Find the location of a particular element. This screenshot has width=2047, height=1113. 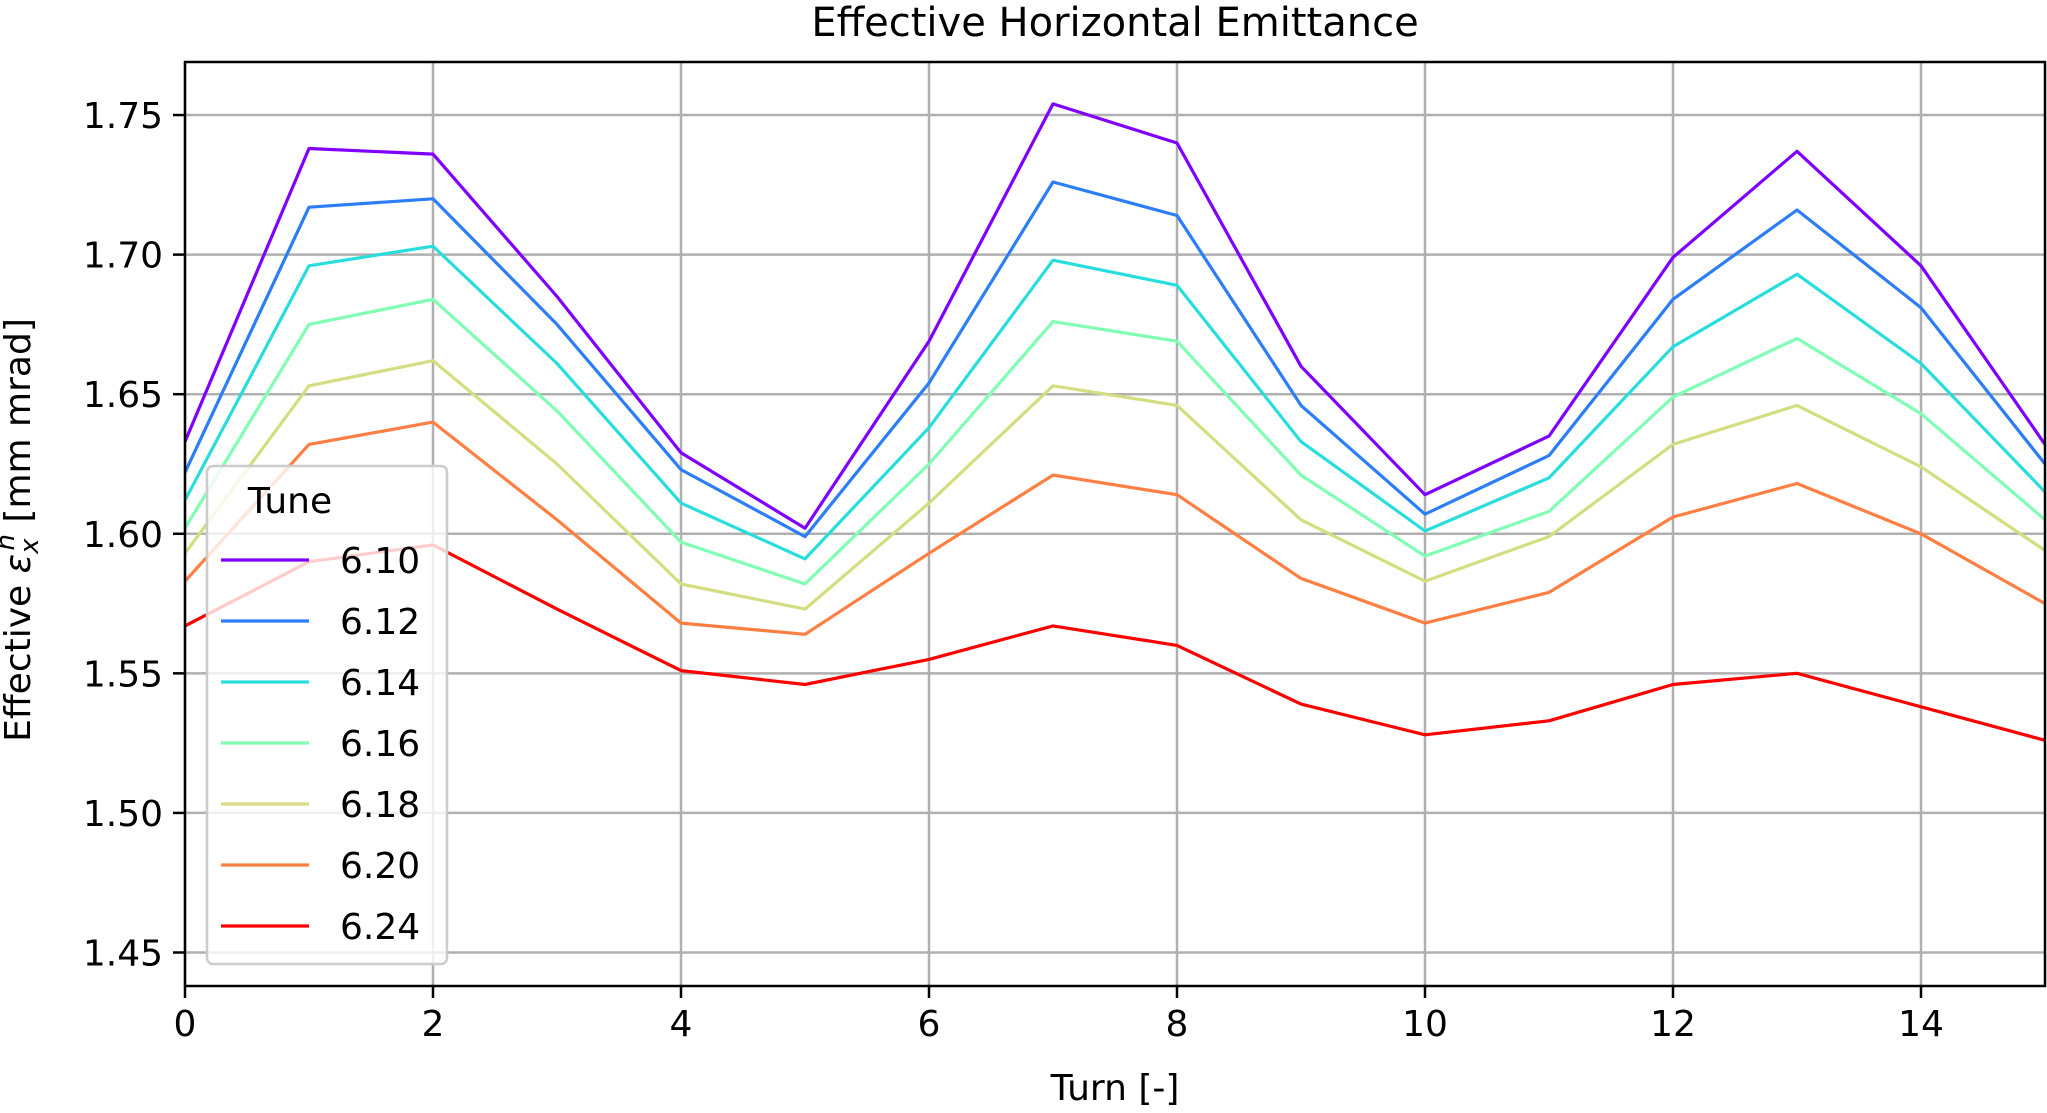

legend-label-6-14: 6.14 is located at coordinates (380, 683).